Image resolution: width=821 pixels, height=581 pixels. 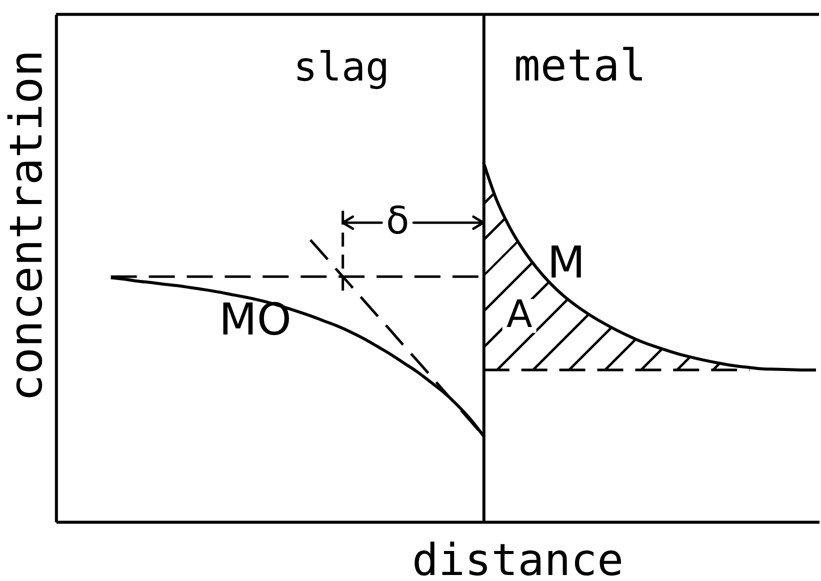 What do you see at coordinates (341, 67) in the screenshot?
I see `chart-title: slag` at bounding box center [341, 67].